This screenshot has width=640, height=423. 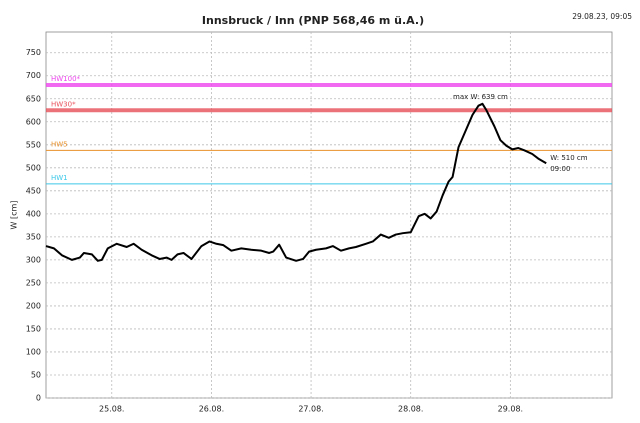 What do you see at coordinates (510, 409) in the screenshot?
I see `x-tick-label: 29.08.` at bounding box center [510, 409].